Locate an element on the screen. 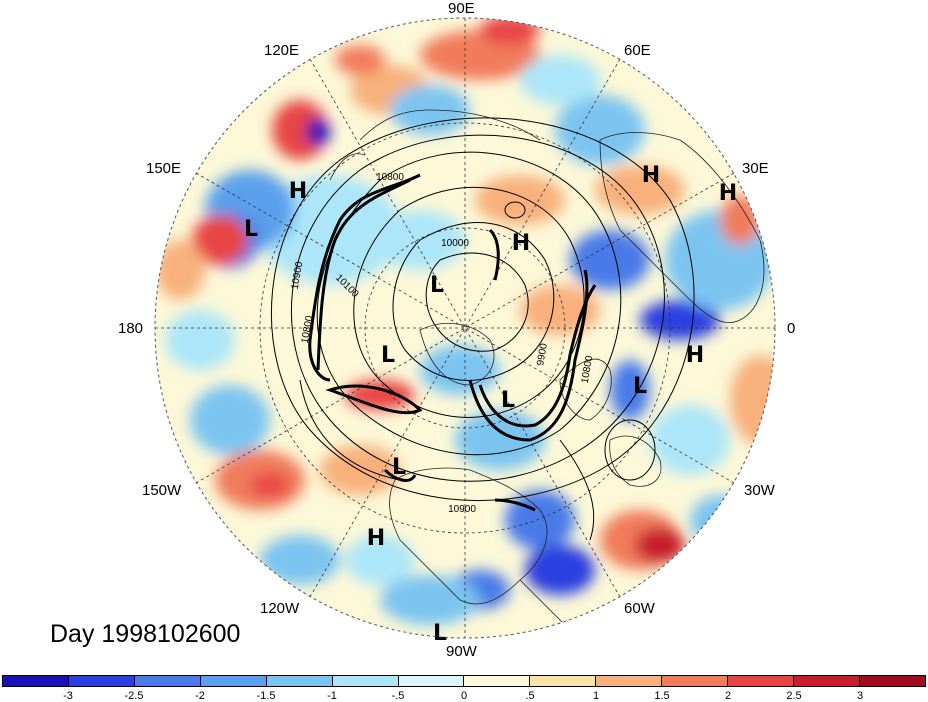 The height and width of the screenshot is (702, 928). colorbar-tick-label: -3 is located at coordinates (68, 696).